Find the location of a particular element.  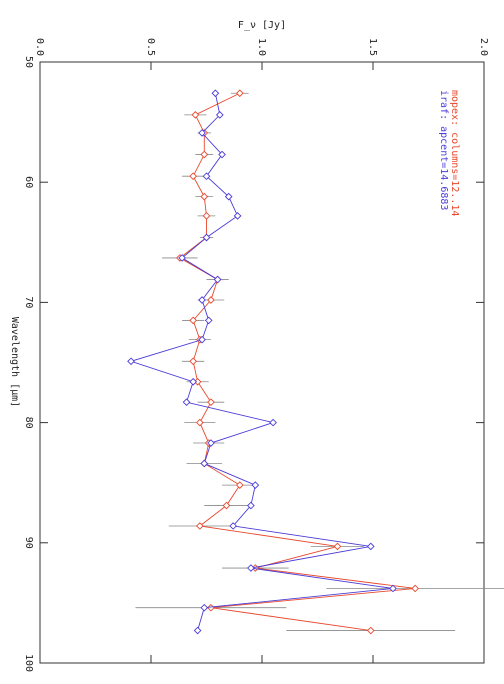

x-tick-label: 60 is located at coordinates (28, 182).